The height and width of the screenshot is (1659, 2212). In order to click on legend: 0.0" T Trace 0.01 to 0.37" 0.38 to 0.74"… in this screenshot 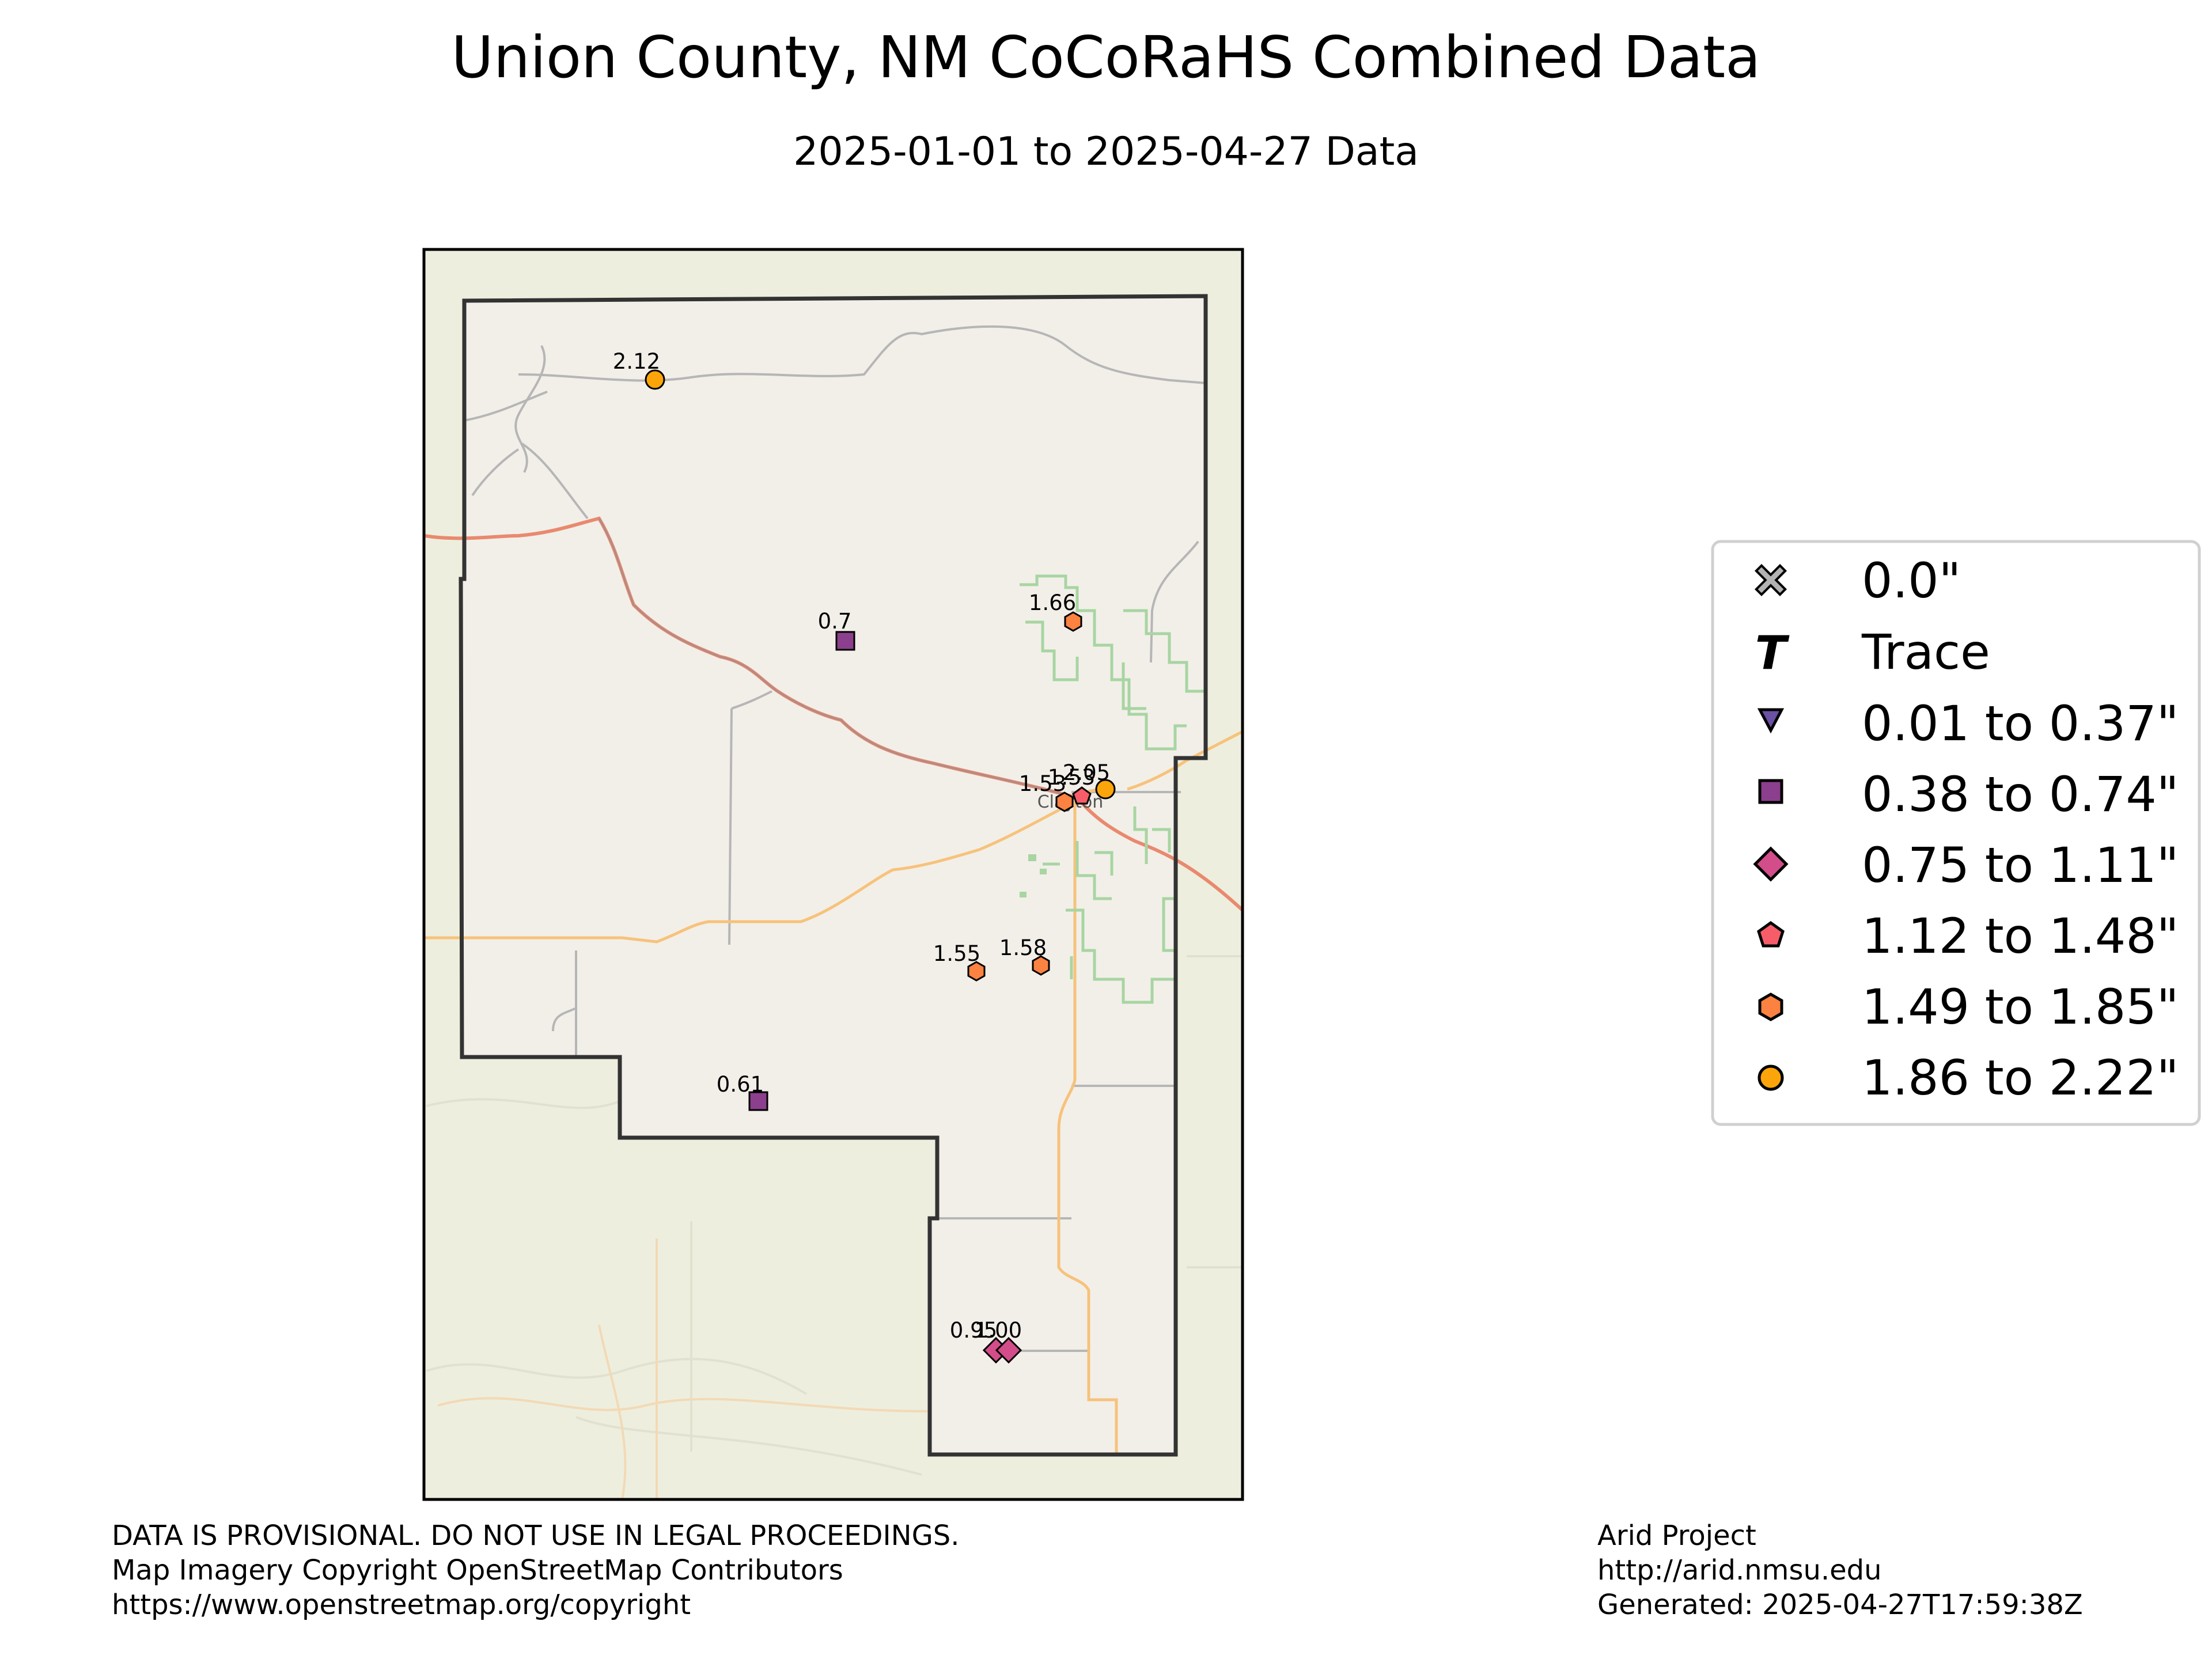, I will do `click(1956, 833)`.